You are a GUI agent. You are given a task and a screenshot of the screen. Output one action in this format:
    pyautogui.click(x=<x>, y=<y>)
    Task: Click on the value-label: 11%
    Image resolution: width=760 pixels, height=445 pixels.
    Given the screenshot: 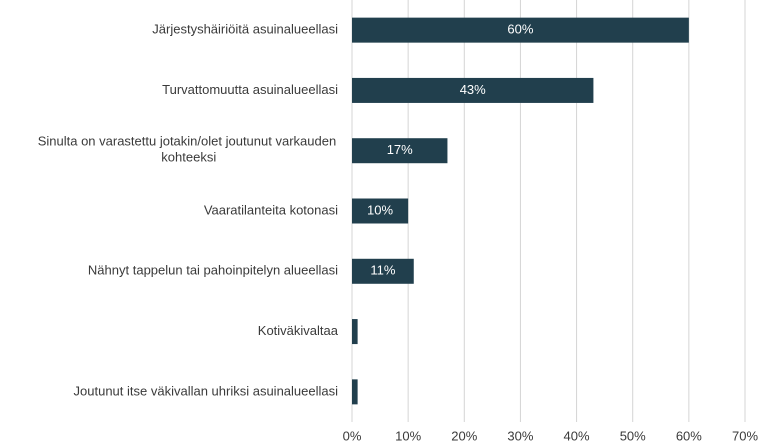 What is the action you would take?
    pyautogui.click(x=382, y=270)
    